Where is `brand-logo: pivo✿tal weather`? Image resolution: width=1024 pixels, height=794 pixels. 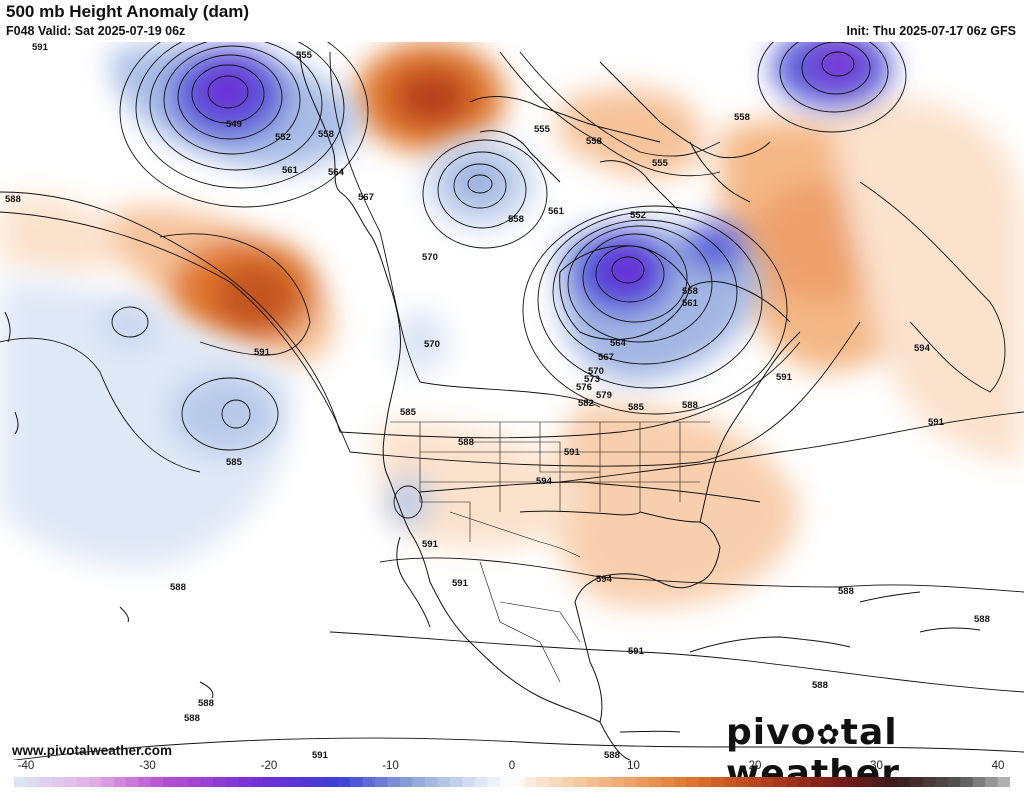
brand-logo: pivo✿tal weather is located at coordinates (875, 753).